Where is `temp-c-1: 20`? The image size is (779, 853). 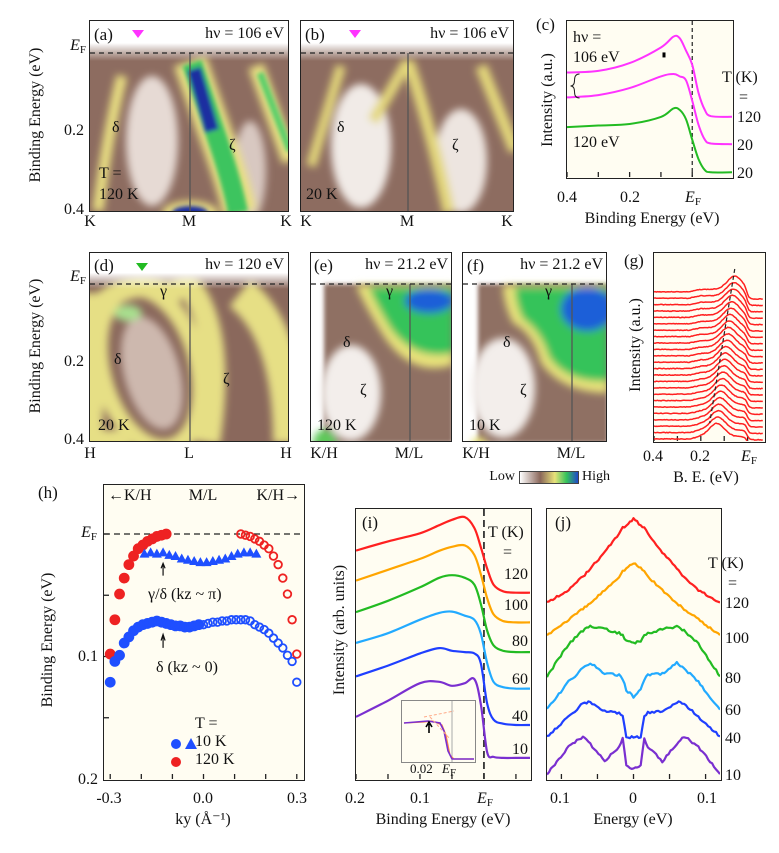 temp-c-1: 20 is located at coordinates (745, 145).